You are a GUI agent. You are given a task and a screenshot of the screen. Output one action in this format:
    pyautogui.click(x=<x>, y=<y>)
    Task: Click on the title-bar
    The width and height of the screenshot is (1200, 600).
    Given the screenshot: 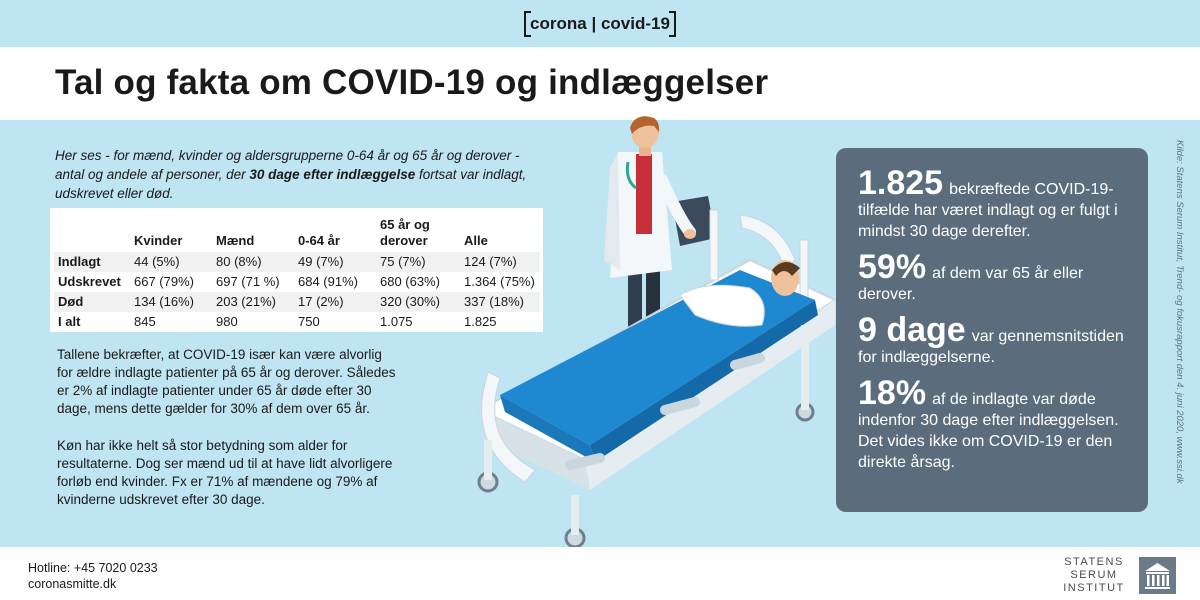 What is the action you would take?
    pyautogui.click(x=600, y=83)
    